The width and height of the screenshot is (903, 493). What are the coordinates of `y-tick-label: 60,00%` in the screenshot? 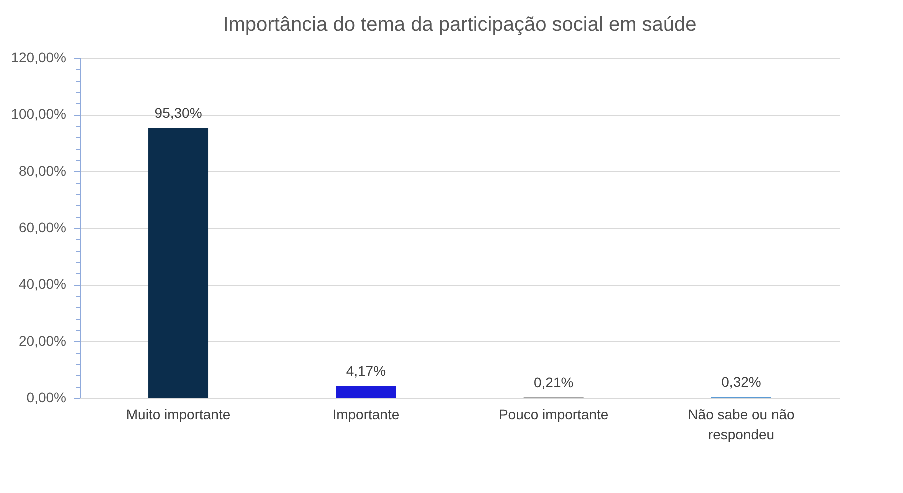 It's located at (42, 228).